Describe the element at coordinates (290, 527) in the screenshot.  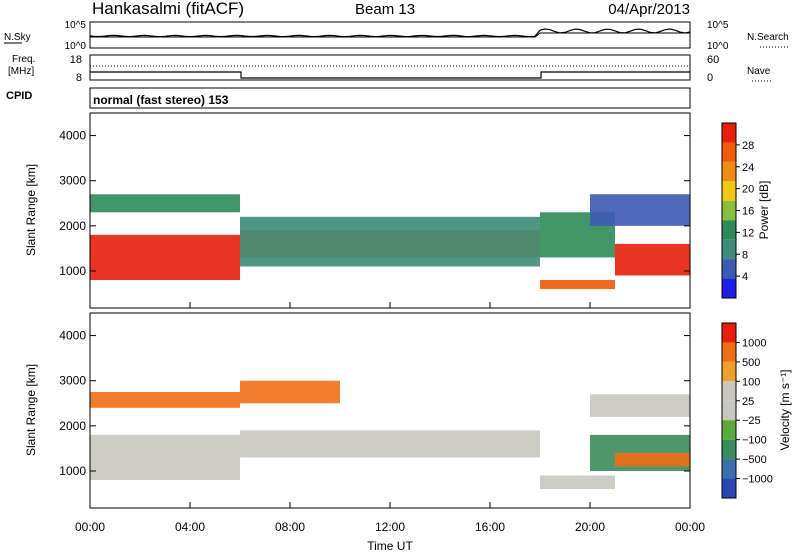
I see `x-tick-label-2: 08:00` at that location.